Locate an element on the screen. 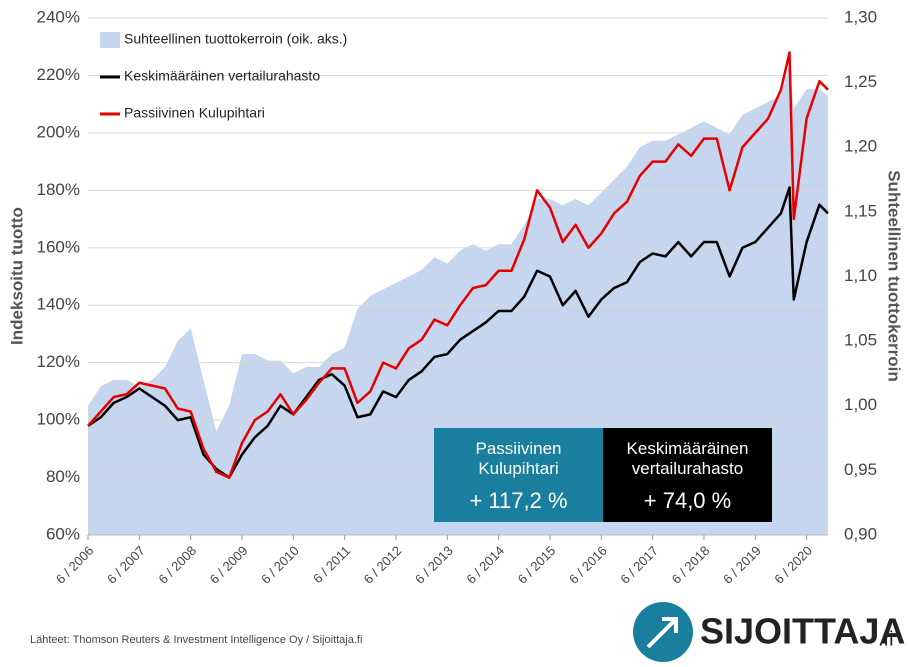 This screenshot has height=667, width=910. legend-label: Keskimääräinen vertailurahasto is located at coordinates (222, 76).